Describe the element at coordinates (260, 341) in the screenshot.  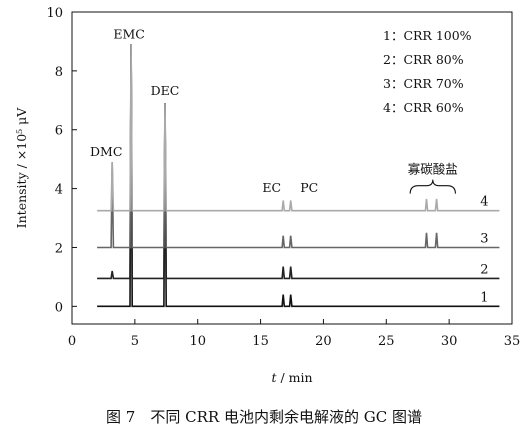
I see `x-tick-label: 15` at that location.